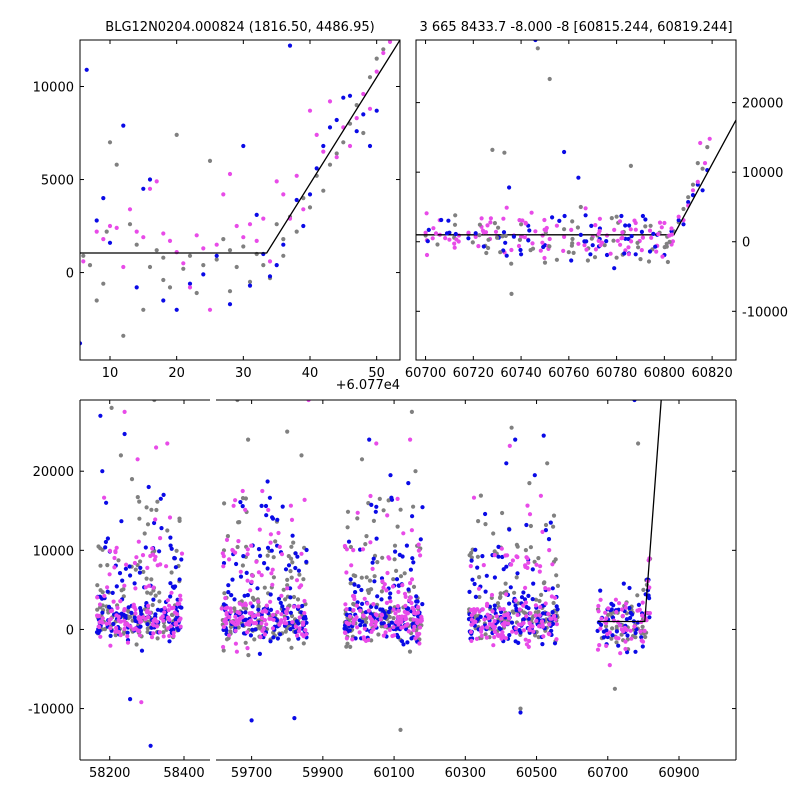 This screenshot has width=800, height=800. What do you see at coordinates (368, 385) in the screenshot?
I see `x-offset-label: +6.077e4` at bounding box center [368, 385].